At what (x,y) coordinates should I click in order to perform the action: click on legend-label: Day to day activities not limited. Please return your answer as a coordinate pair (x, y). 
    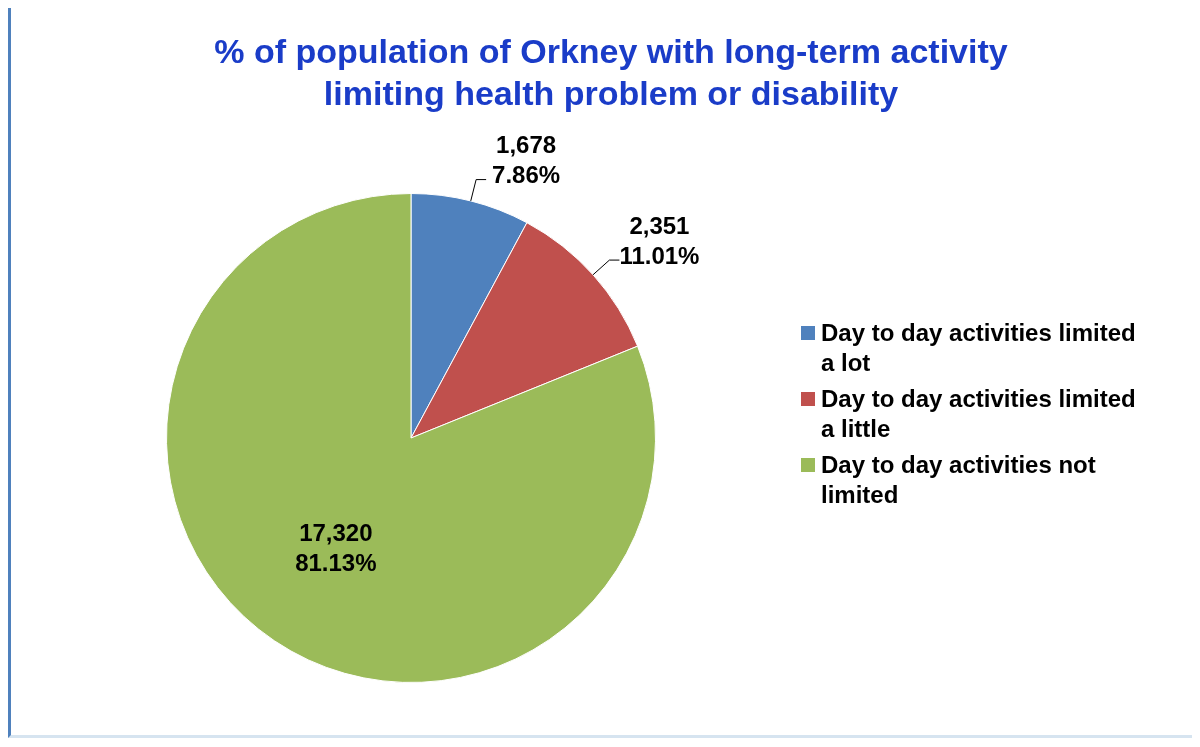
    Looking at the image, I should click on (959, 480).